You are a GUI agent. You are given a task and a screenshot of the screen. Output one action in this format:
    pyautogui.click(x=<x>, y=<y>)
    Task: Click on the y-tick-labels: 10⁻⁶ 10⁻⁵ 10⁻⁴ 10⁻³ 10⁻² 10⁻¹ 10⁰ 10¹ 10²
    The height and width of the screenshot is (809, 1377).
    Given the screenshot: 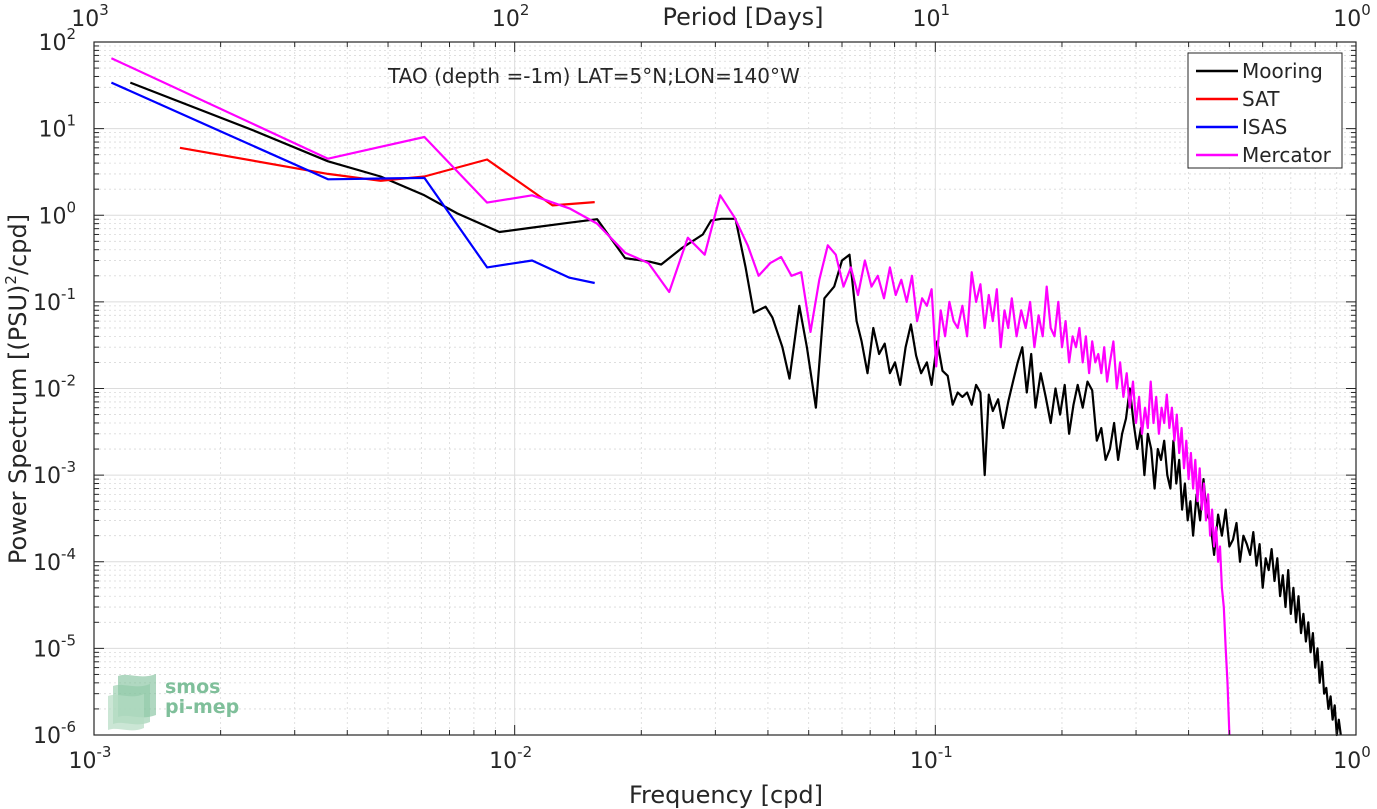 What is the action you would take?
    pyautogui.click(x=54, y=387)
    